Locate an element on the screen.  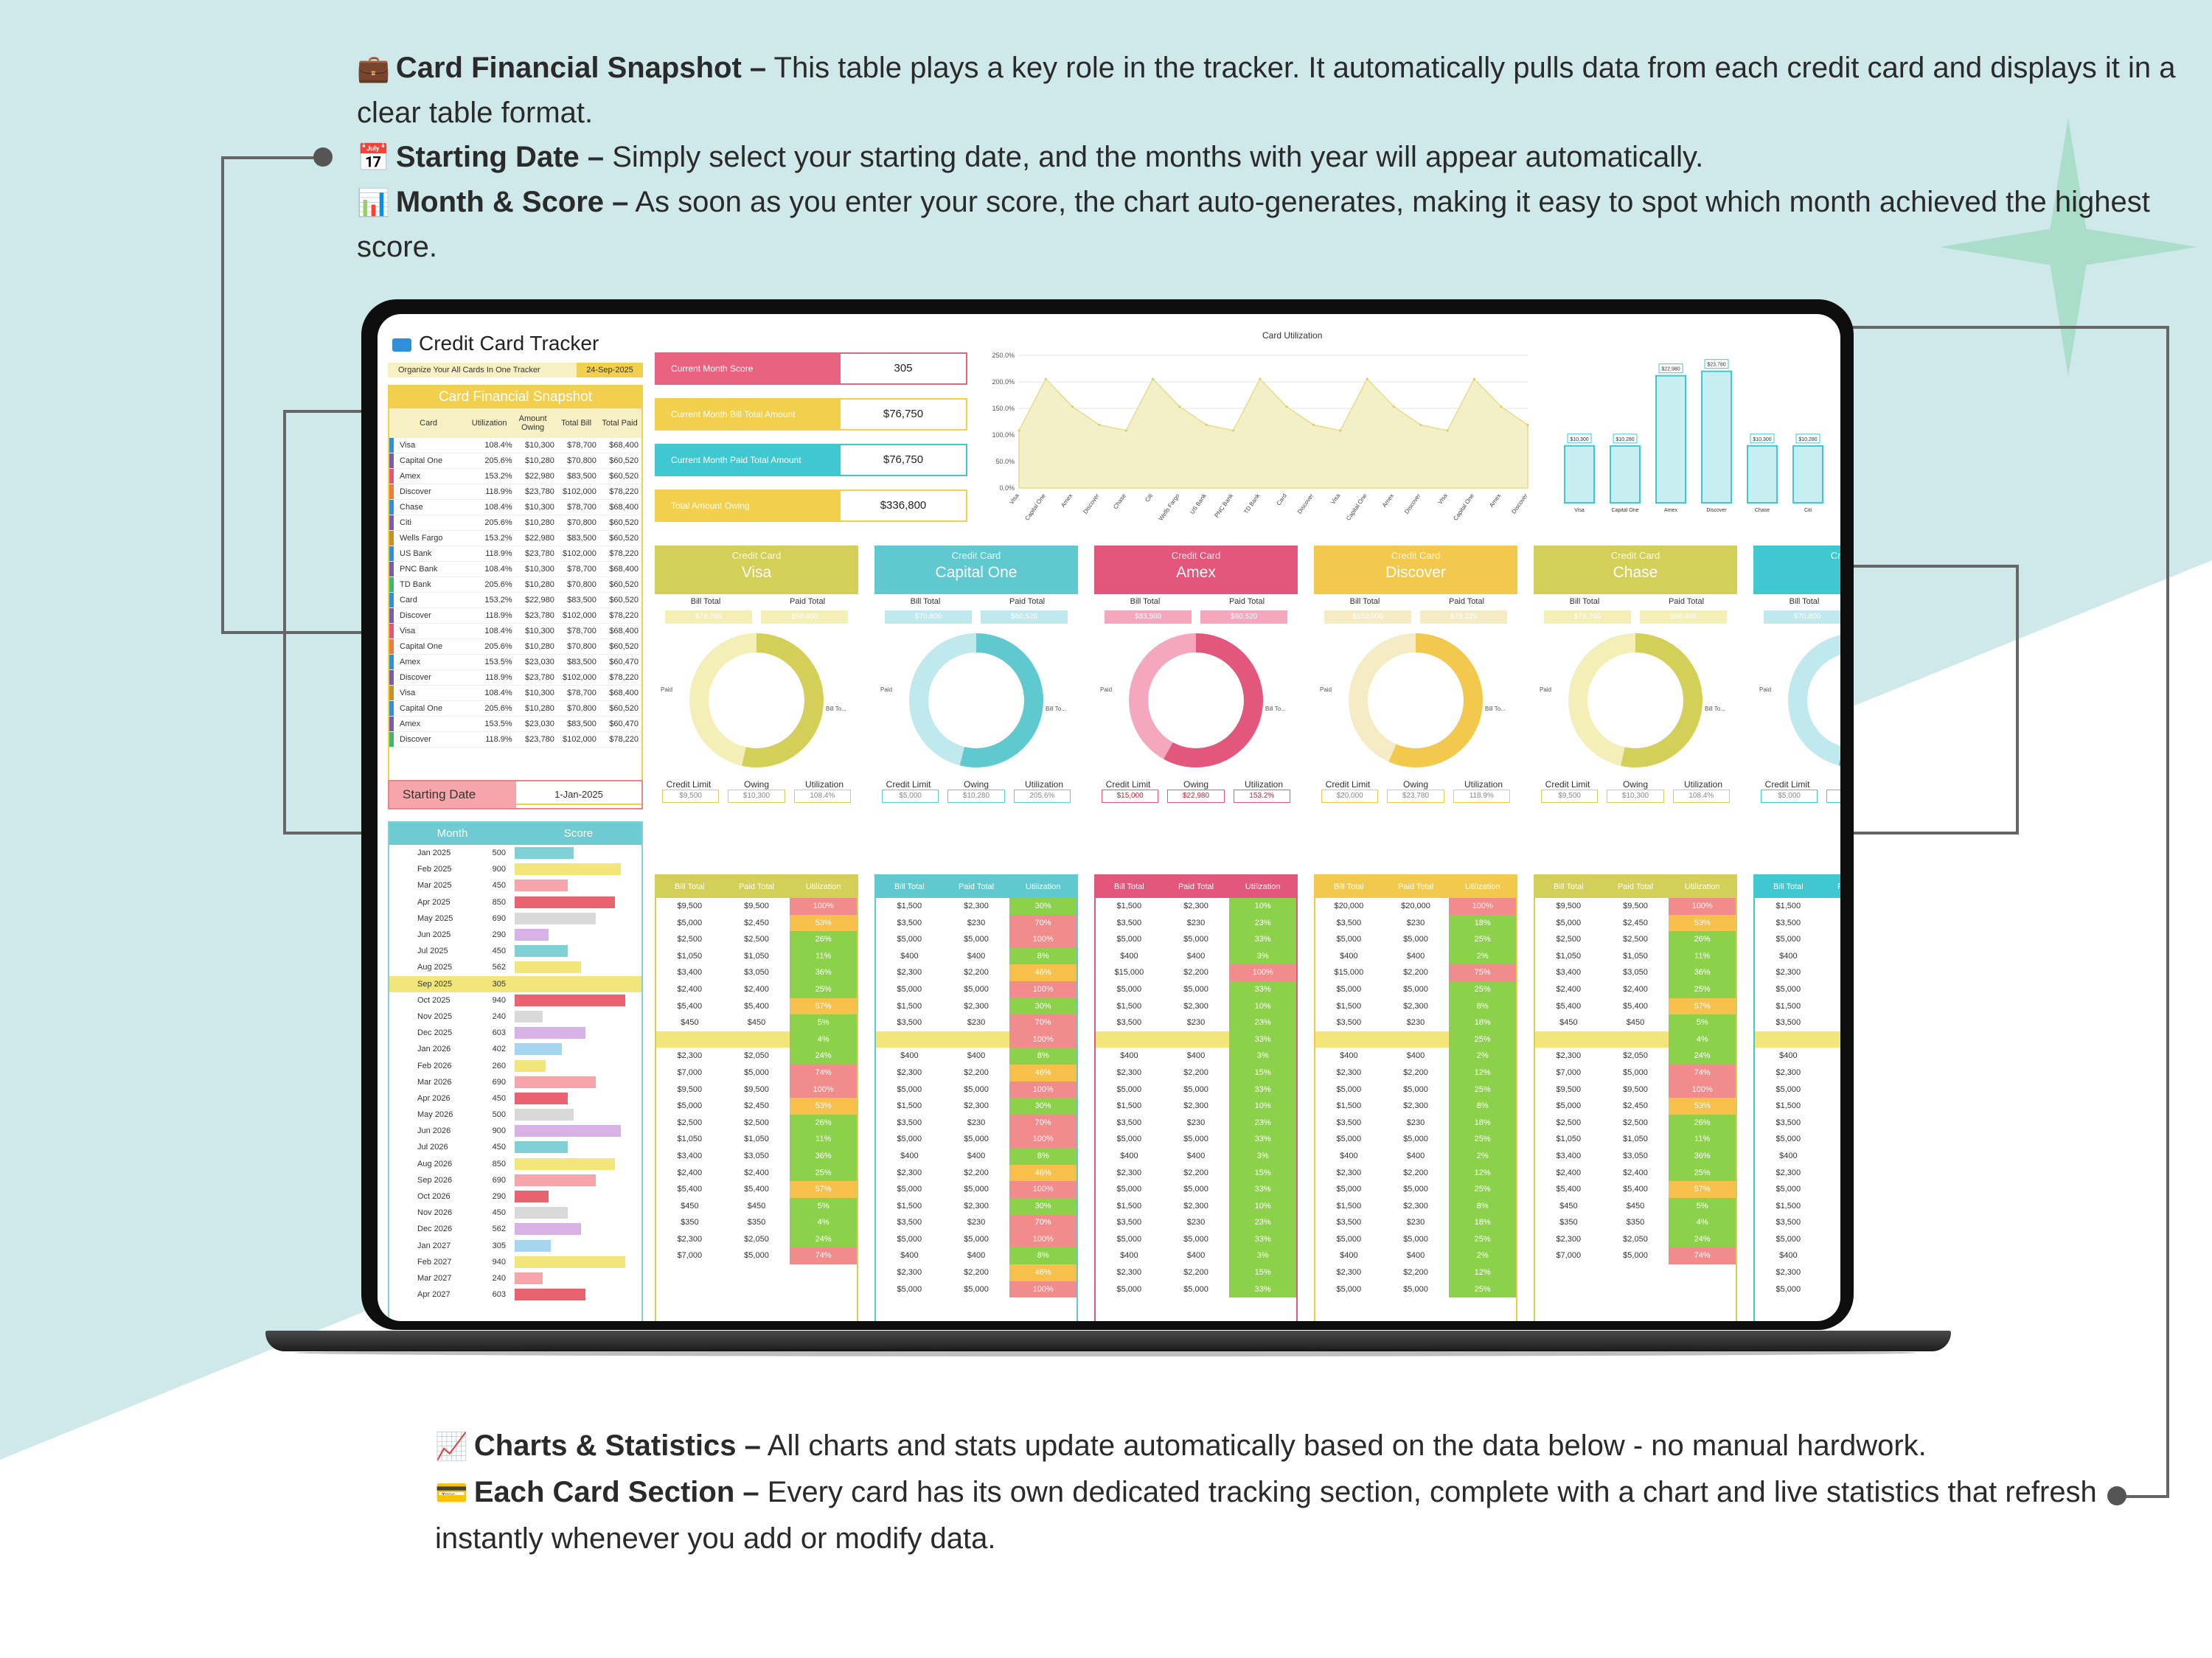
score-cell: 305 is located at coordinates (499, 1245).